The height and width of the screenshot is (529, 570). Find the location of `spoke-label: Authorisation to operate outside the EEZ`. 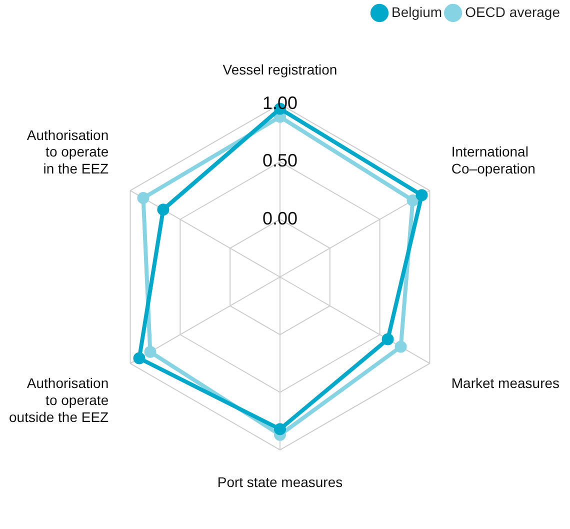

spoke-label: Authorisation to operate outside the EEZ is located at coordinates (59, 400).